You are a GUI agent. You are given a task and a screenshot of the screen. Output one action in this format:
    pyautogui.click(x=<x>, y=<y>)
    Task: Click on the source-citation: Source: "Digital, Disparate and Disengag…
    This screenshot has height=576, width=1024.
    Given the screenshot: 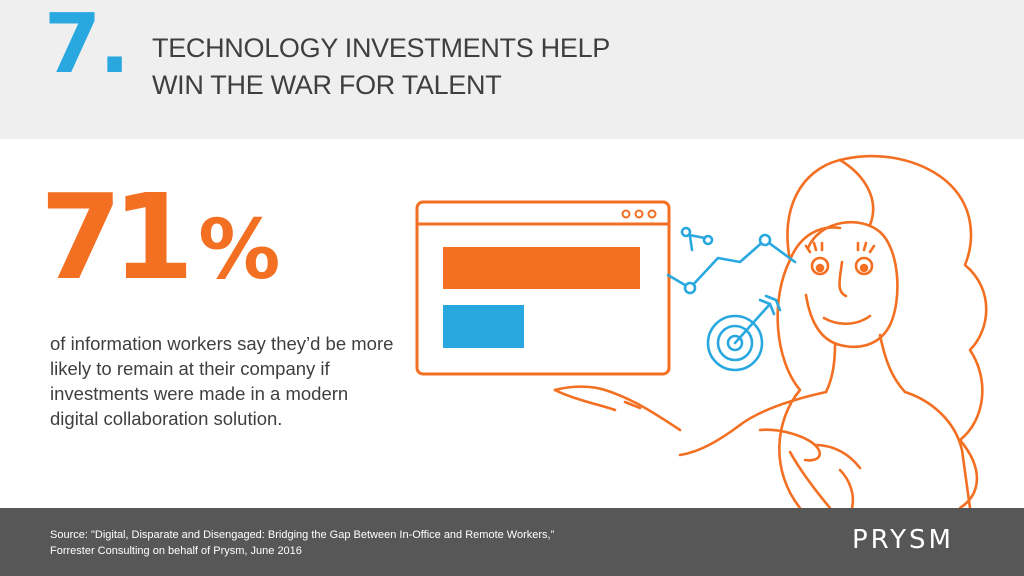 What is the action you would take?
    pyautogui.click(x=302, y=543)
    